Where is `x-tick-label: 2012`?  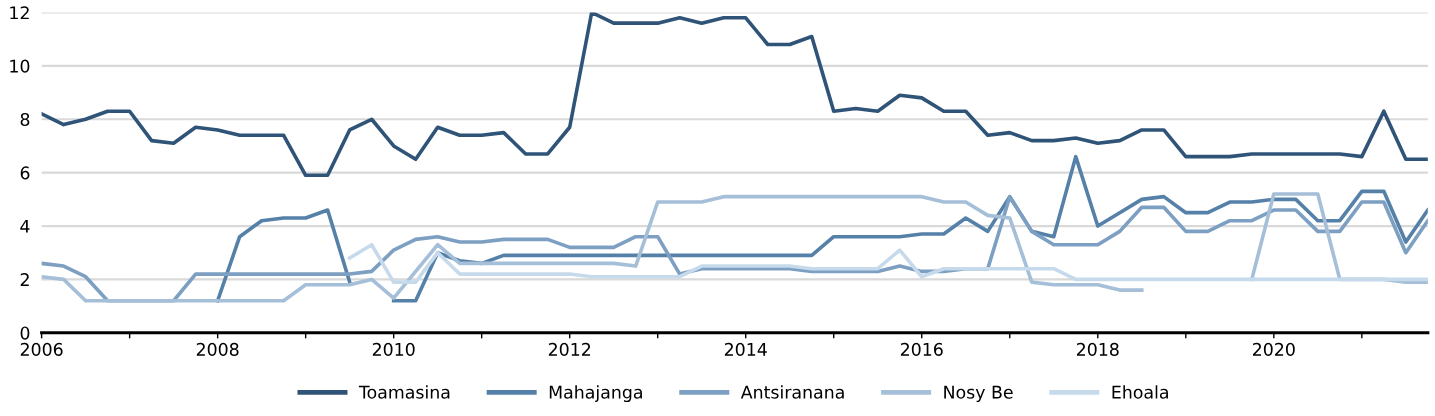 x-tick-label: 2012 is located at coordinates (569, 349).